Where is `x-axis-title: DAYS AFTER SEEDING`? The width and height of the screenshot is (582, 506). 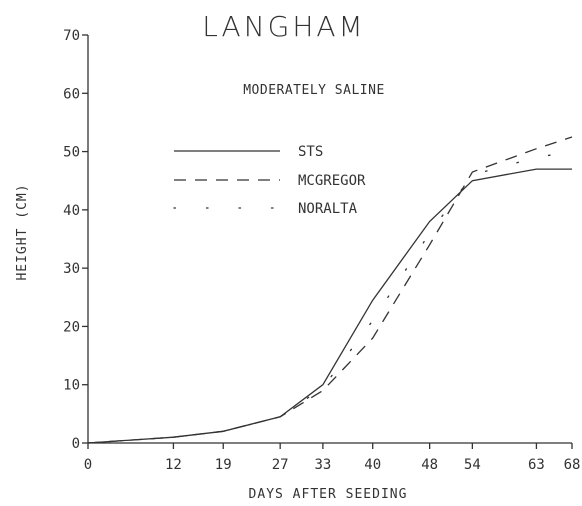 x-axis-title: DAYS AFTER SEEDING is located at coordinates (328, 494).